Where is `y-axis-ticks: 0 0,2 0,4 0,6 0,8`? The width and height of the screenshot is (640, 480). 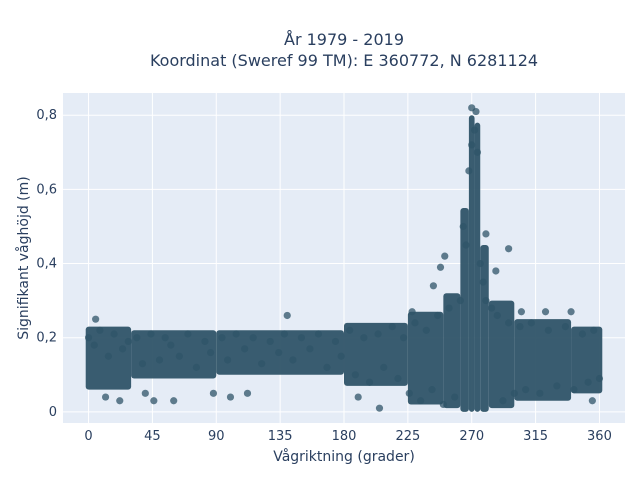
y-axis-ticks: 0 0,2 0,4 0,6 0,8 is located at coordinates (46, 264).